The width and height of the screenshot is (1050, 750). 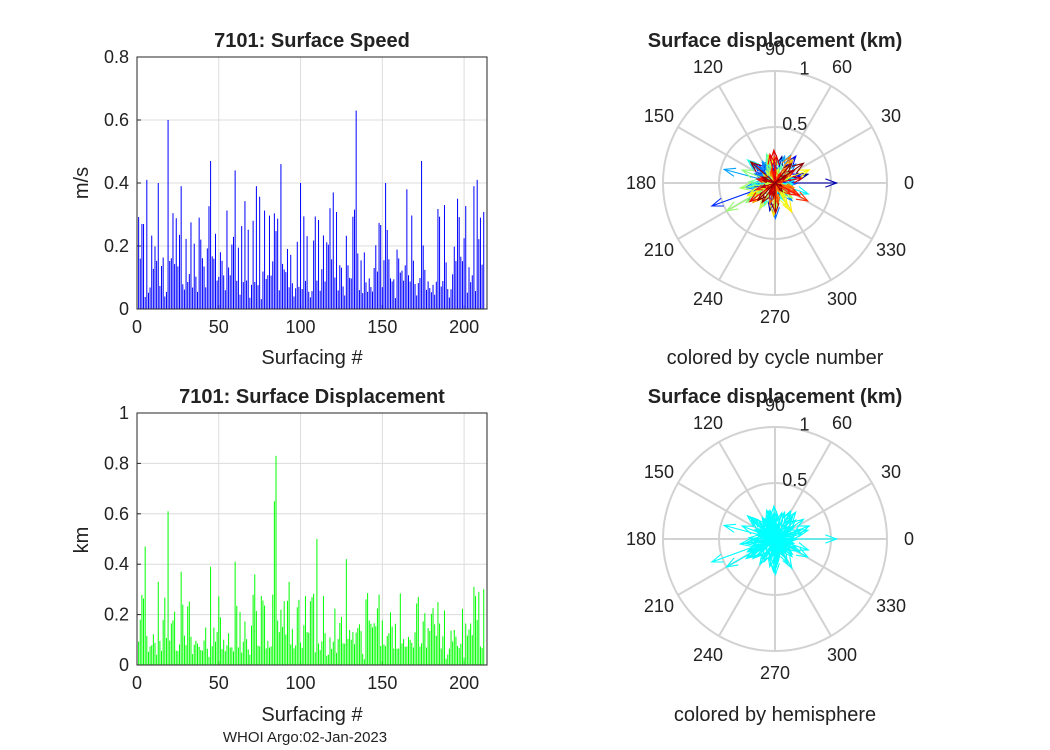 What do you see at coordinates (116, 120) in the screenshot?
I see `y-tick-label: 0.6` at bounding box center [116, 120].